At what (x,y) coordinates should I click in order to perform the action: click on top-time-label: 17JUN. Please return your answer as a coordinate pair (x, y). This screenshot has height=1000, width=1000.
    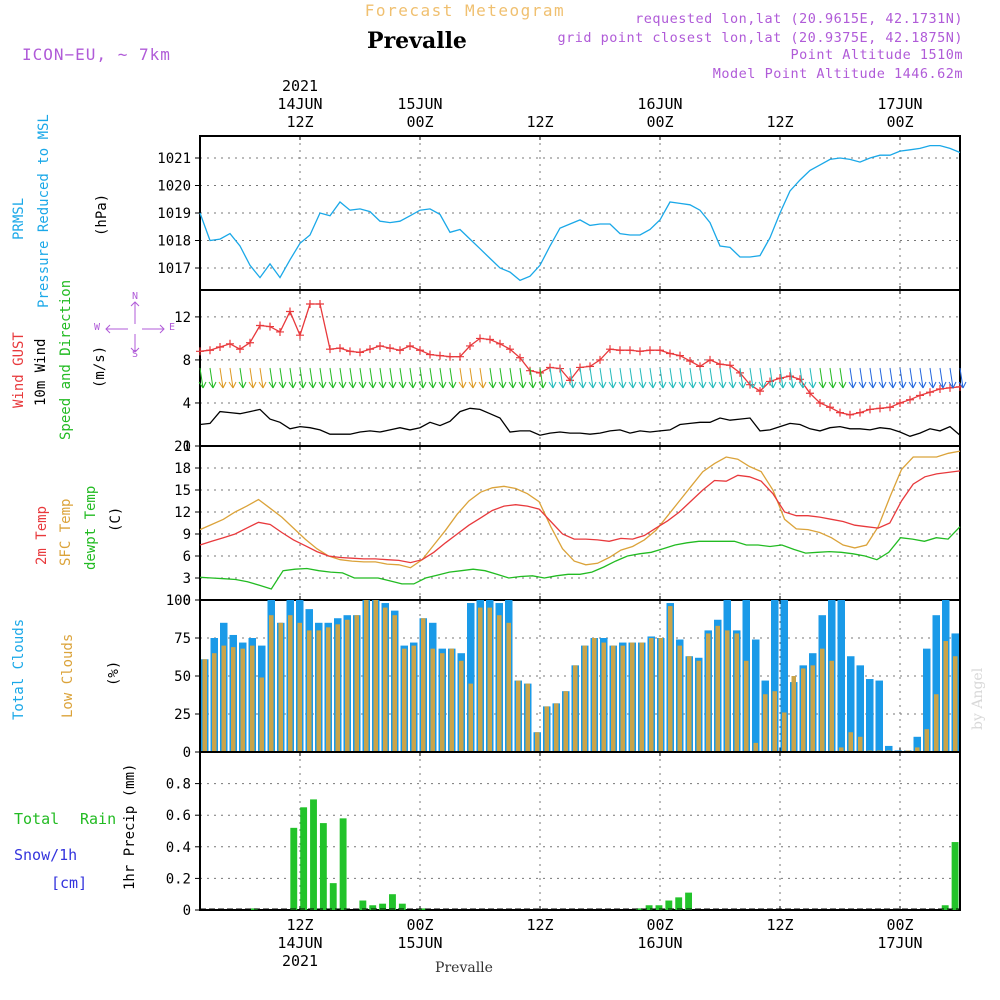
    Looking at the image, I should click on (899, 104).